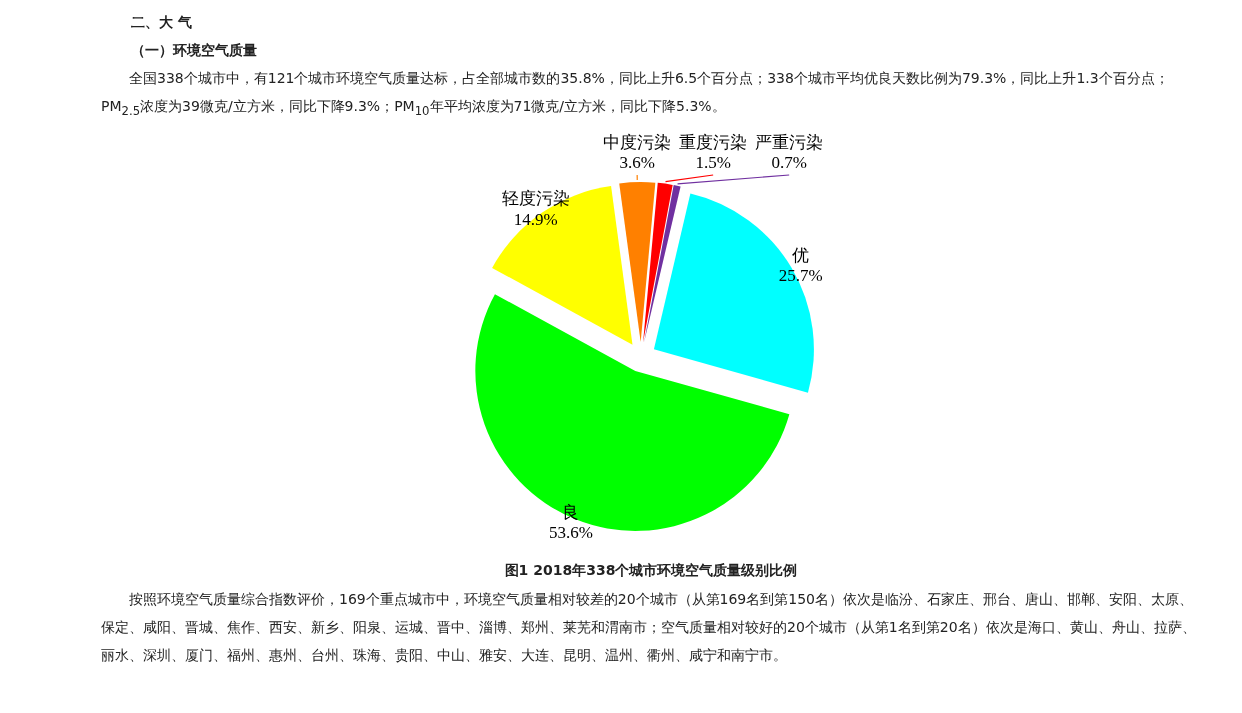 This screenshot has width=1242, height=713. What do you see at coordinates (637, 142) in the screenshot?
I see `slice-label: 中度污染` at bounding box center [637, 142].